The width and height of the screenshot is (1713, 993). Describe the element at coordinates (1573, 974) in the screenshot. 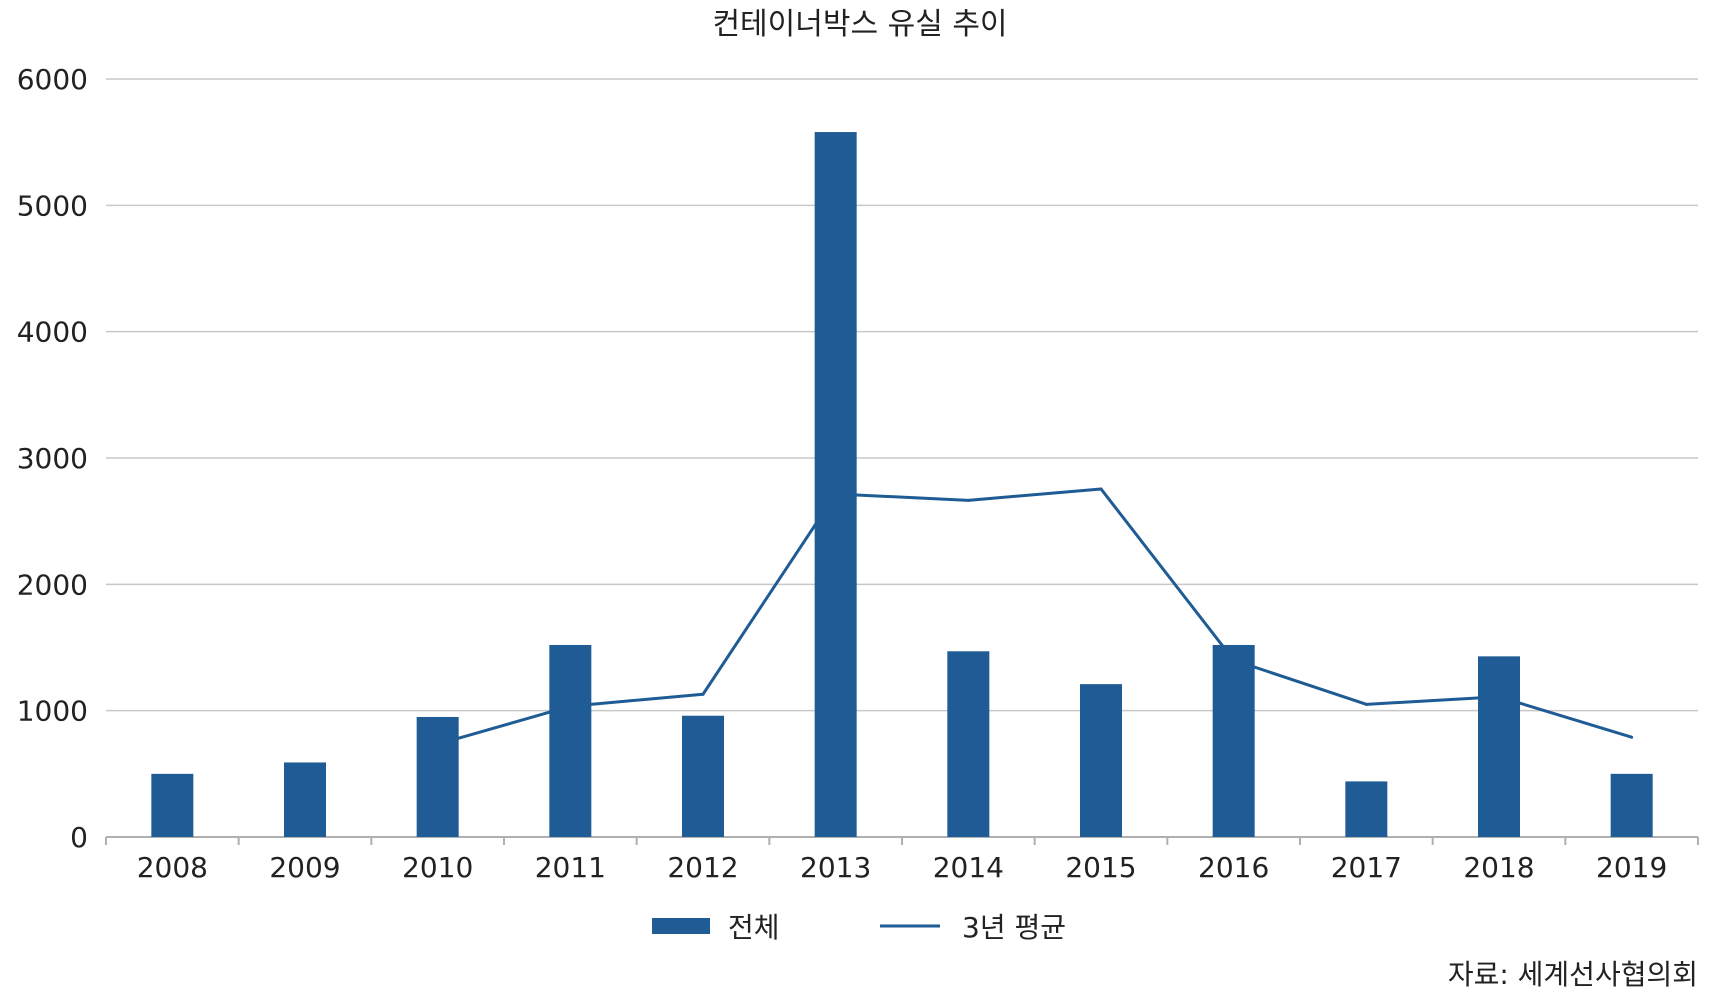

I see `source-note: 자료: 세계선사협의회` at that location.